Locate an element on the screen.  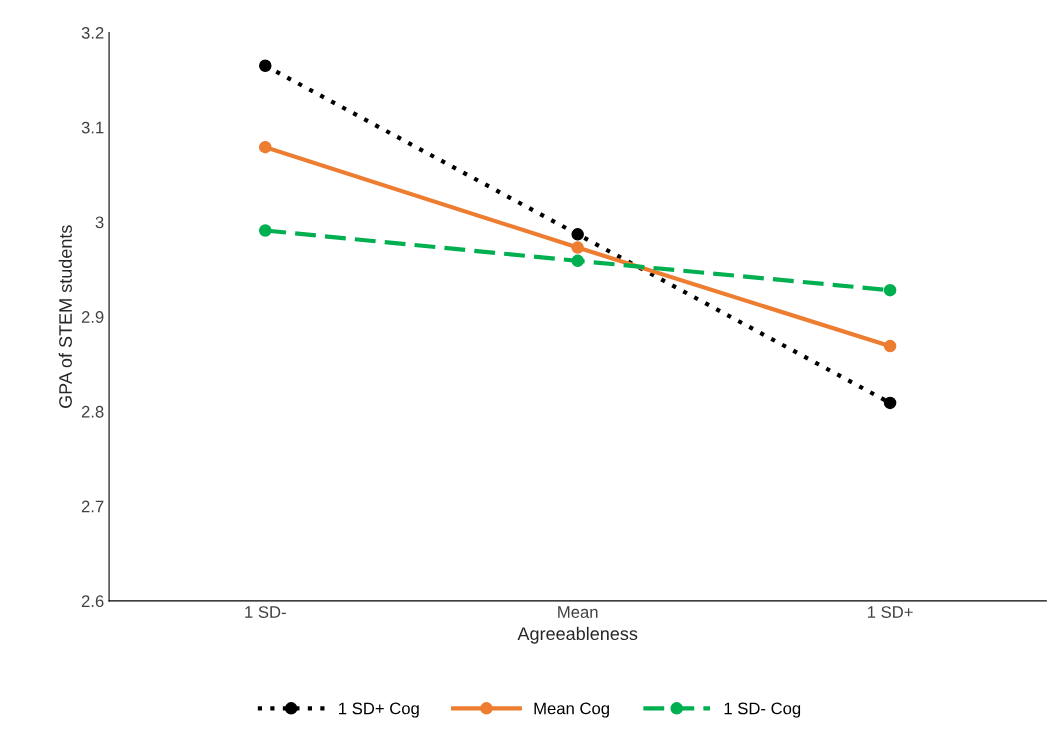
y-axis-title: GPA of STEM students is located at coordinates (65, 316).